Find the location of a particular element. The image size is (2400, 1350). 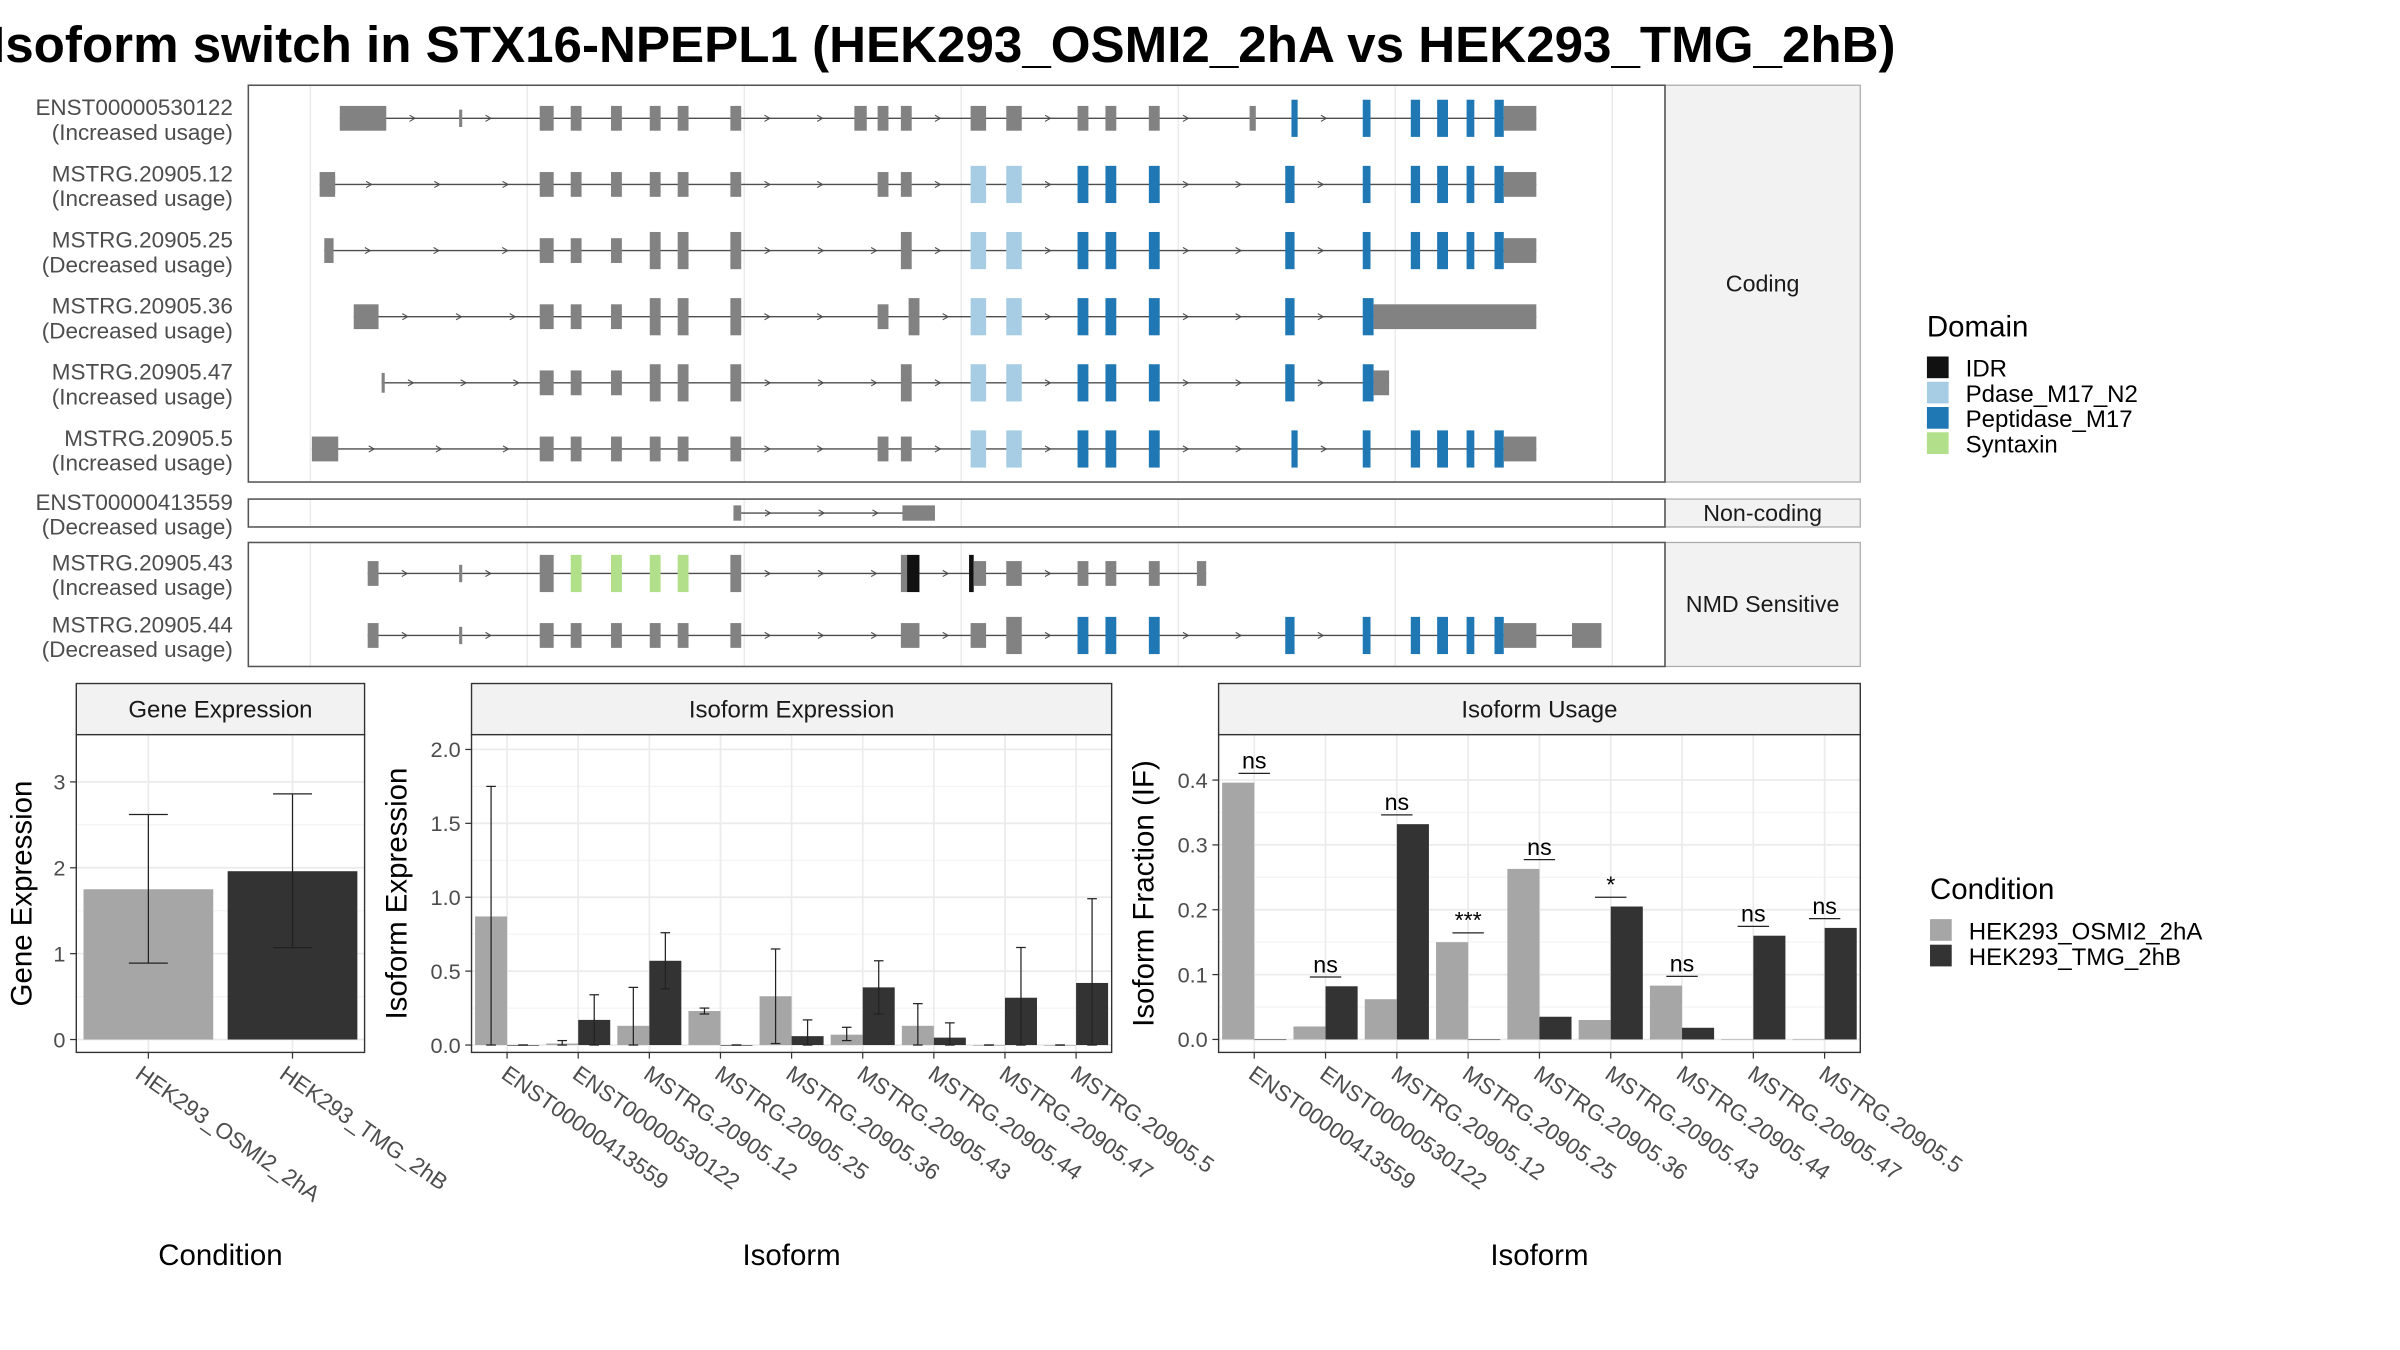

significance-label: ns is located at coordinates (1325, 964).